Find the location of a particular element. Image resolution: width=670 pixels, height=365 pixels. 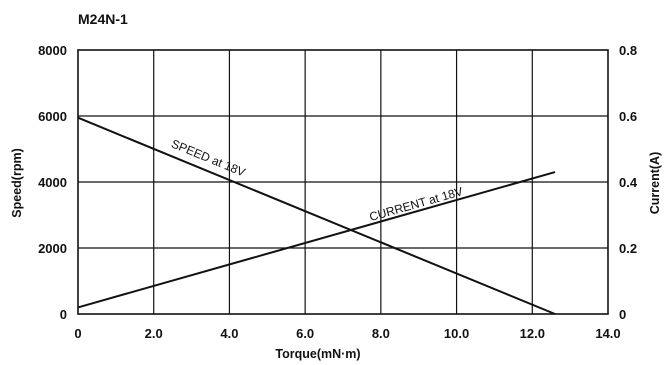

x-tick-label: 12.0 is located at coordinates (532, 333).